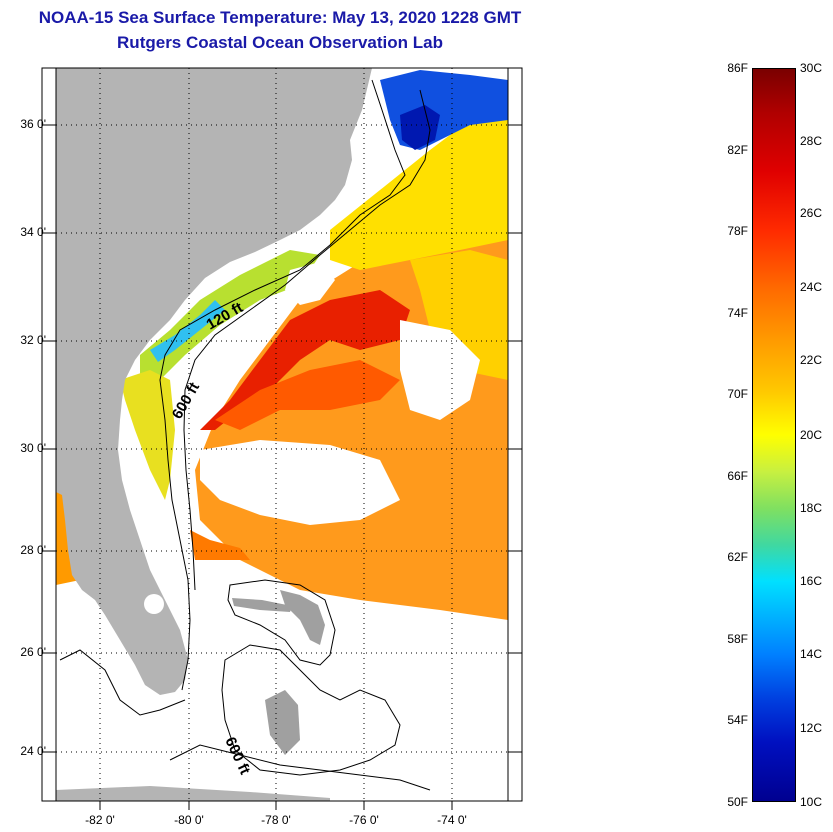 This screenshot has height=832, width=833. I want to click on shelf-water-green, so click(230, 315).